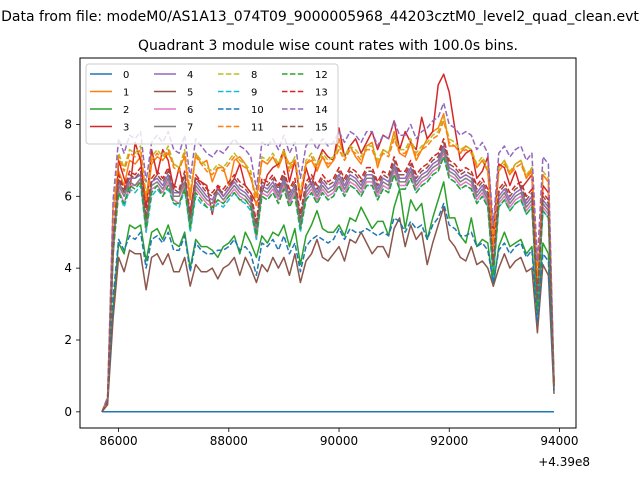 The height and width of the screenshot is (480, 640). Describe the element at coordinates (449, 441) in the screenshot. I see `x-tick-label: 92000` at that location.